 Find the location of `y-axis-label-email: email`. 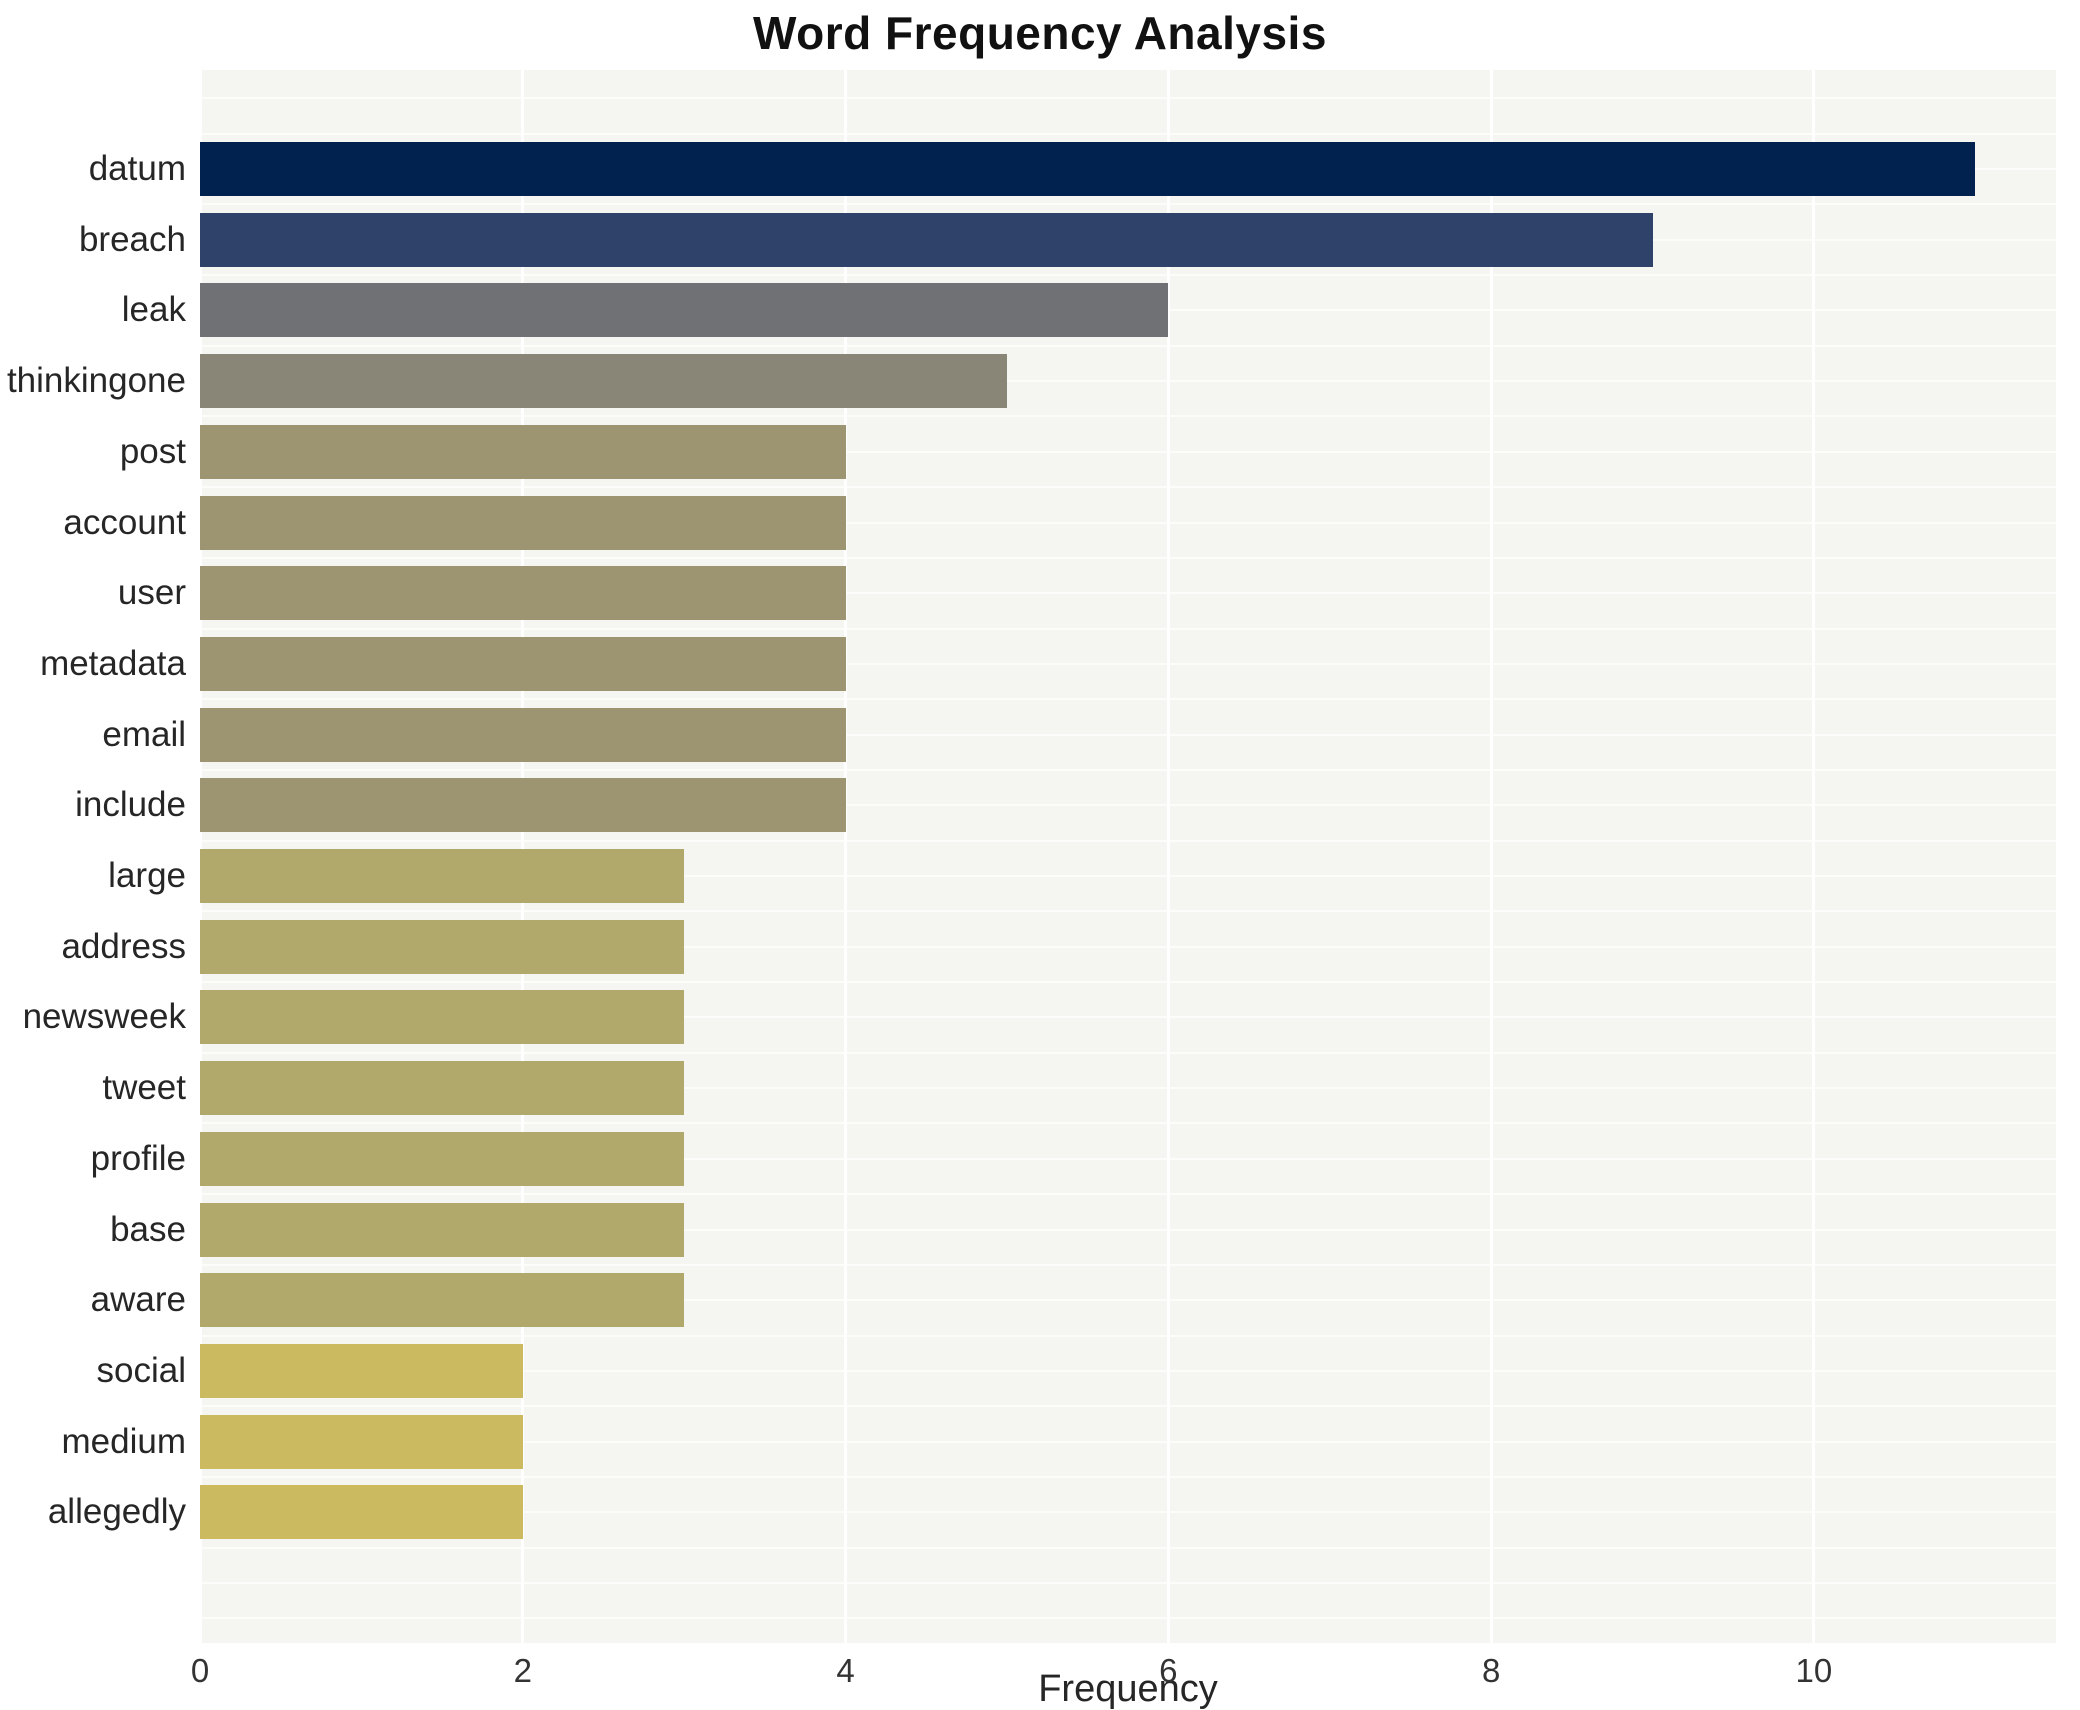

y-axis-label-email: email is located at coordinates (144, 734).